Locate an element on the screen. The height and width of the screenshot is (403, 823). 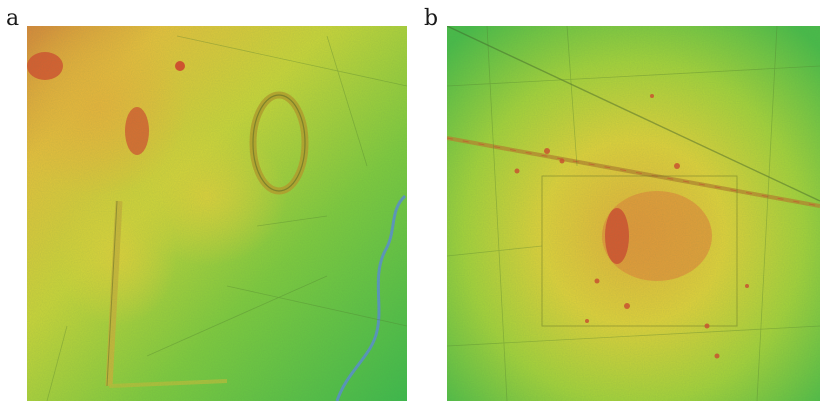
panel-label-a: a is located at coordinates (13, 18).